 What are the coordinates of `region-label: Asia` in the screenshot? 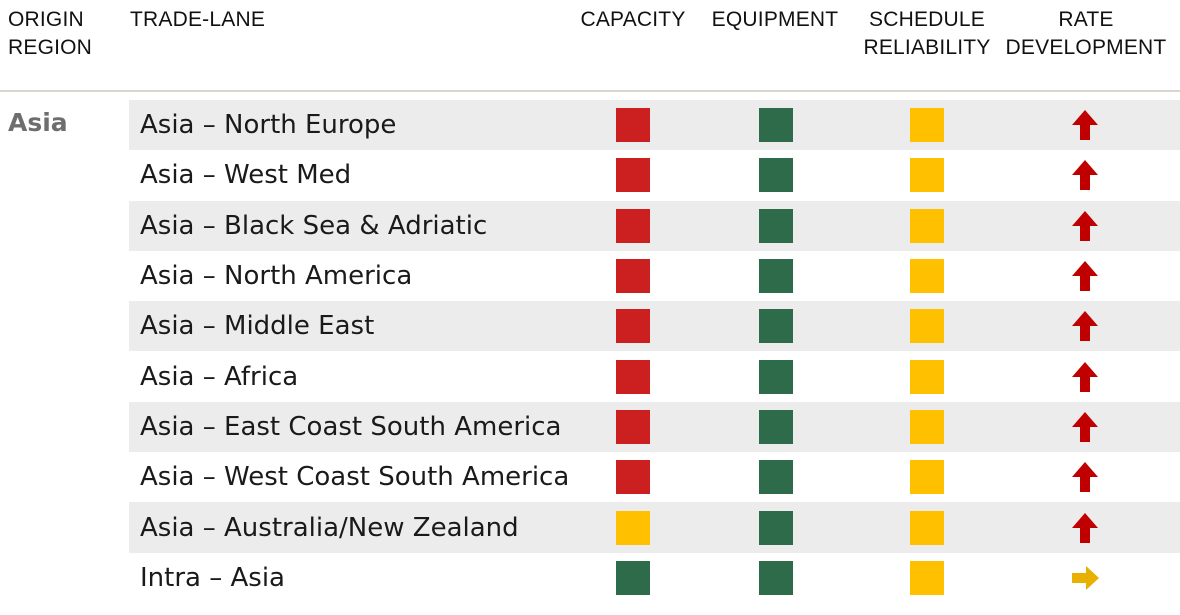 It's located at (38, 122).